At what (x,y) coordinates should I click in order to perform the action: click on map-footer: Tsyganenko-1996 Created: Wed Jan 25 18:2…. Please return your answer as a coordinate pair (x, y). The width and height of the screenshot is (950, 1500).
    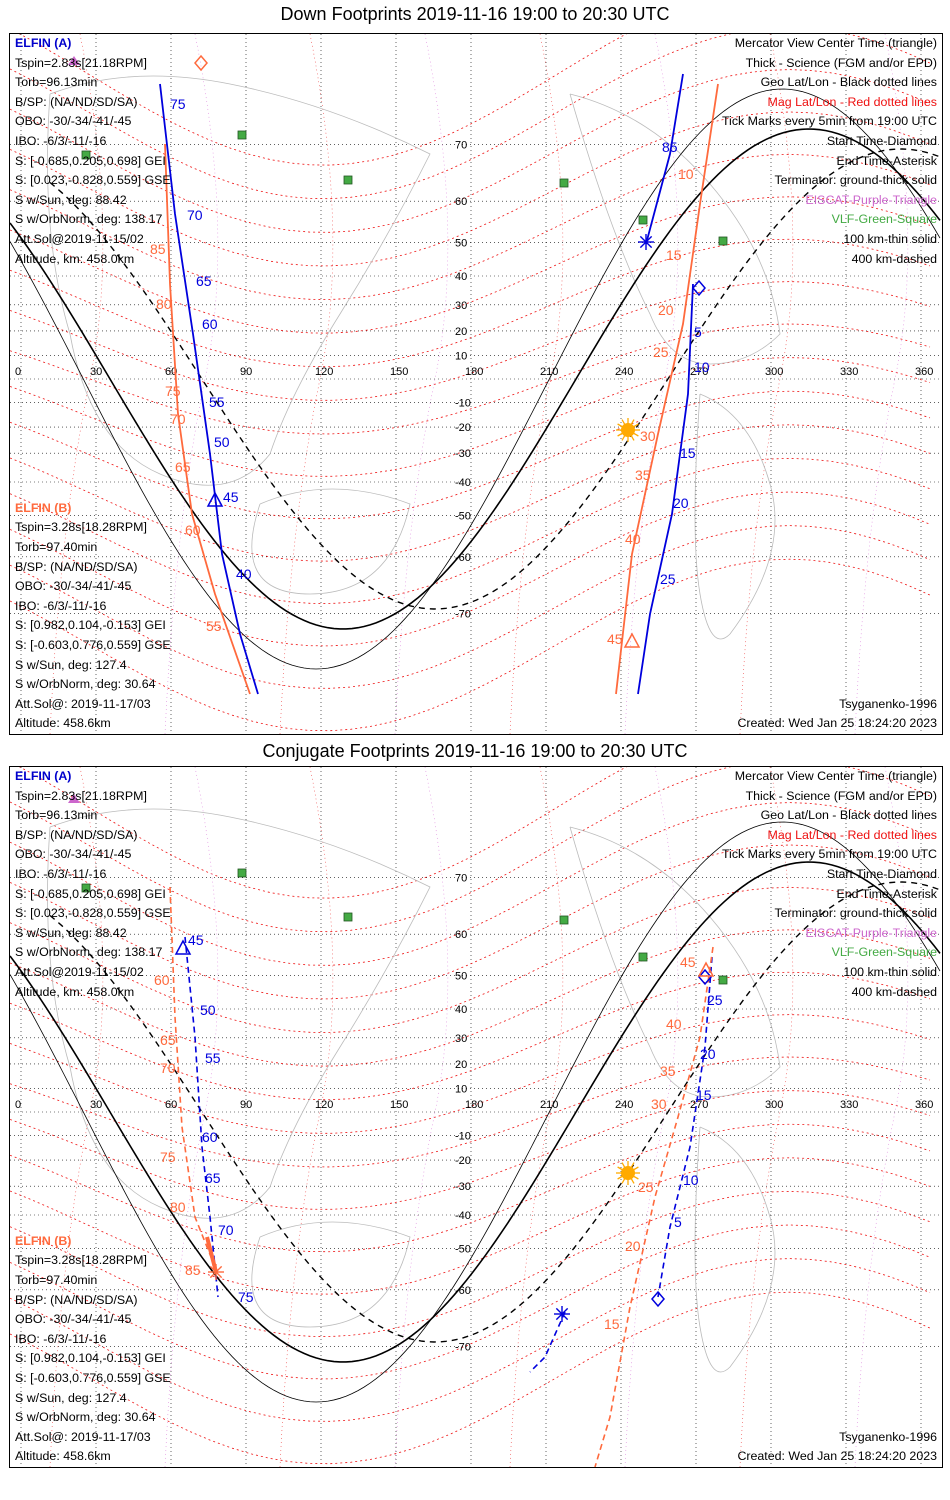
    Looking at the image, I should click on (837, 1447).